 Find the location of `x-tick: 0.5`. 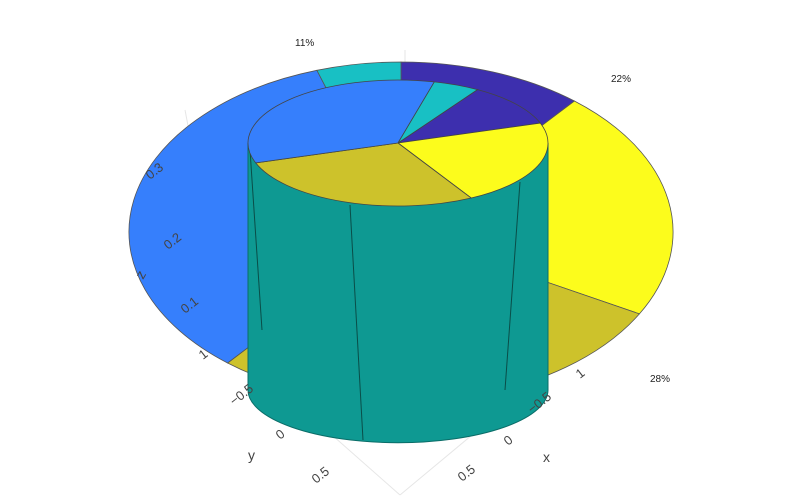

x-tick: 0.5 is located at coordinates (466, 472).